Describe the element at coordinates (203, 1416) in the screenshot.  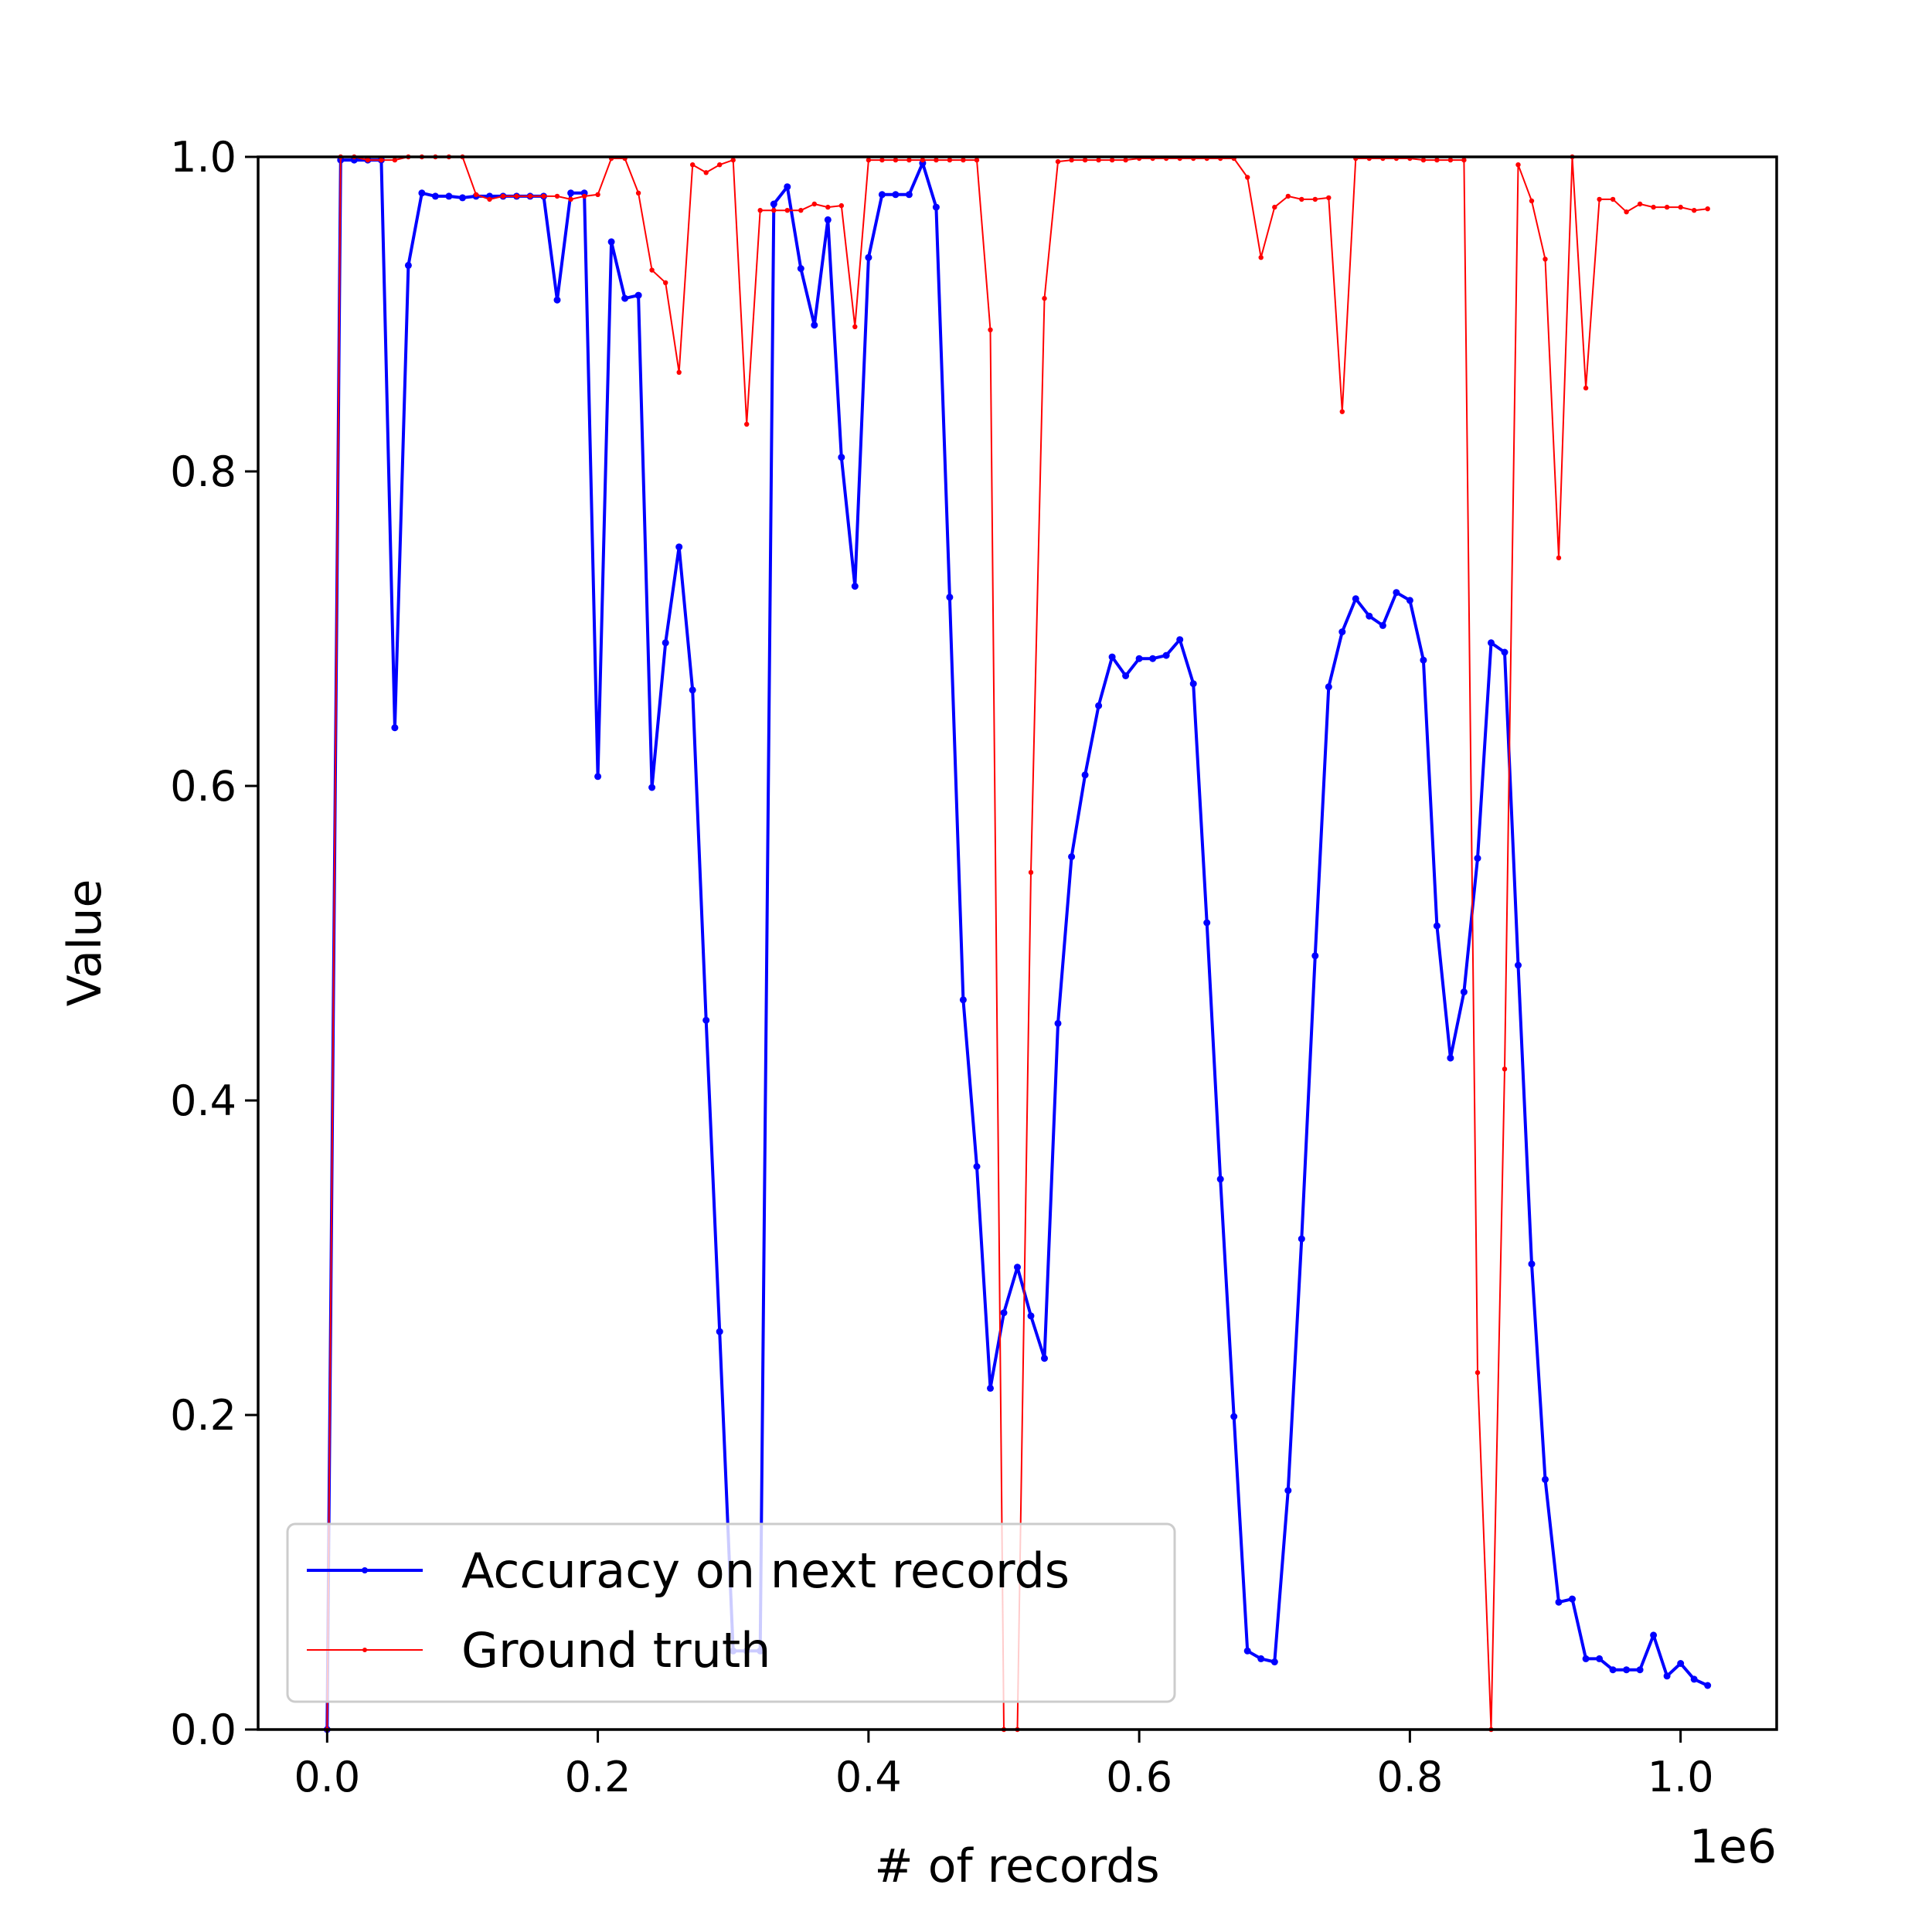
I see `y-tick-label: 0.2` at that location.